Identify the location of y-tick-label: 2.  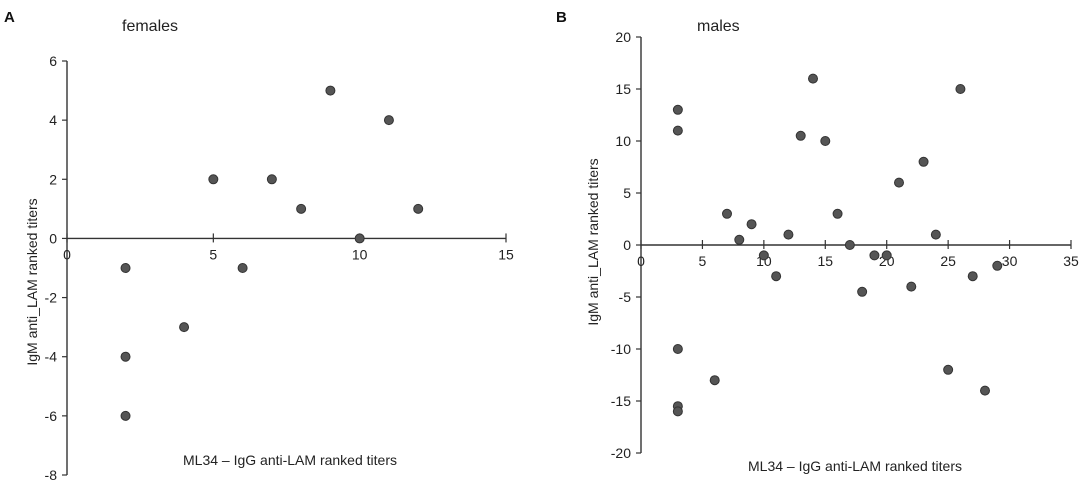
(53, 179).